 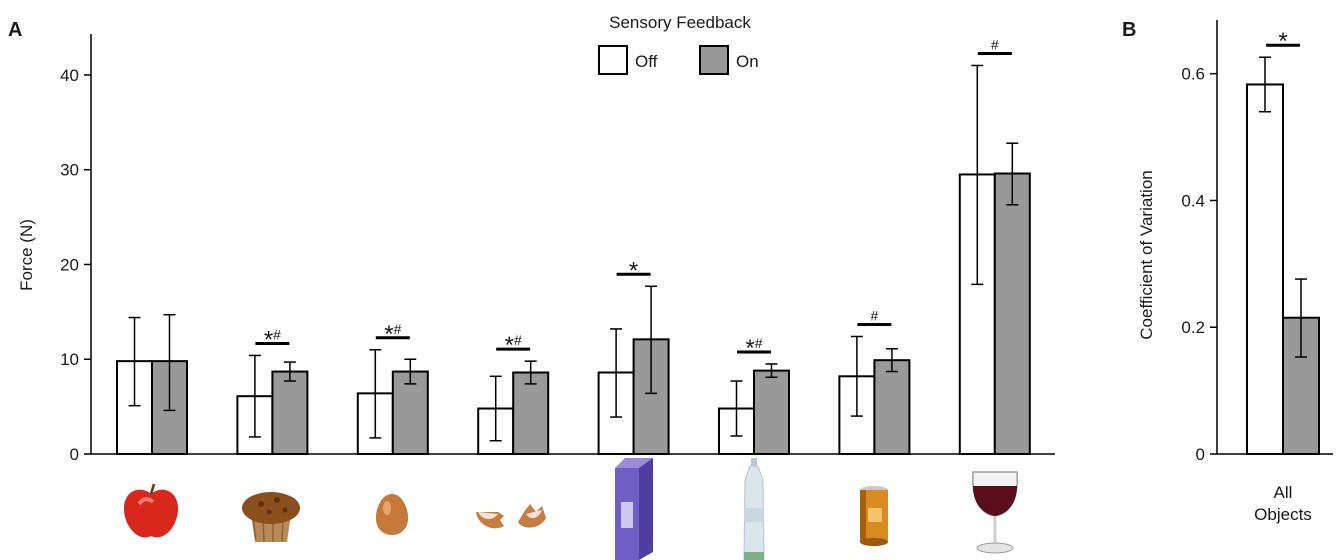 What do you see at coordinates (678, 44) in the screenshot?
I see `legend: Sensory Feedback Off On` at bounding box center [678, 44].